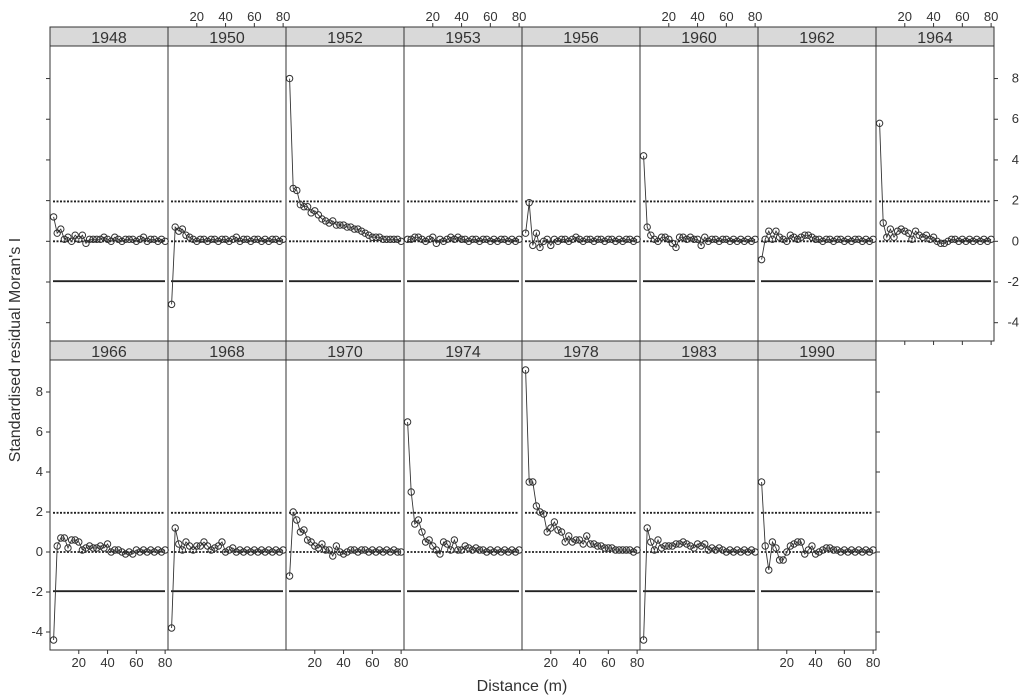 Image resolution: width=1025 pixels, height=695 pixels. What do you see at coordinates (343, 662) in the screenshot?
I see `x-tick-label: 40` at bounding box center [343, 662].